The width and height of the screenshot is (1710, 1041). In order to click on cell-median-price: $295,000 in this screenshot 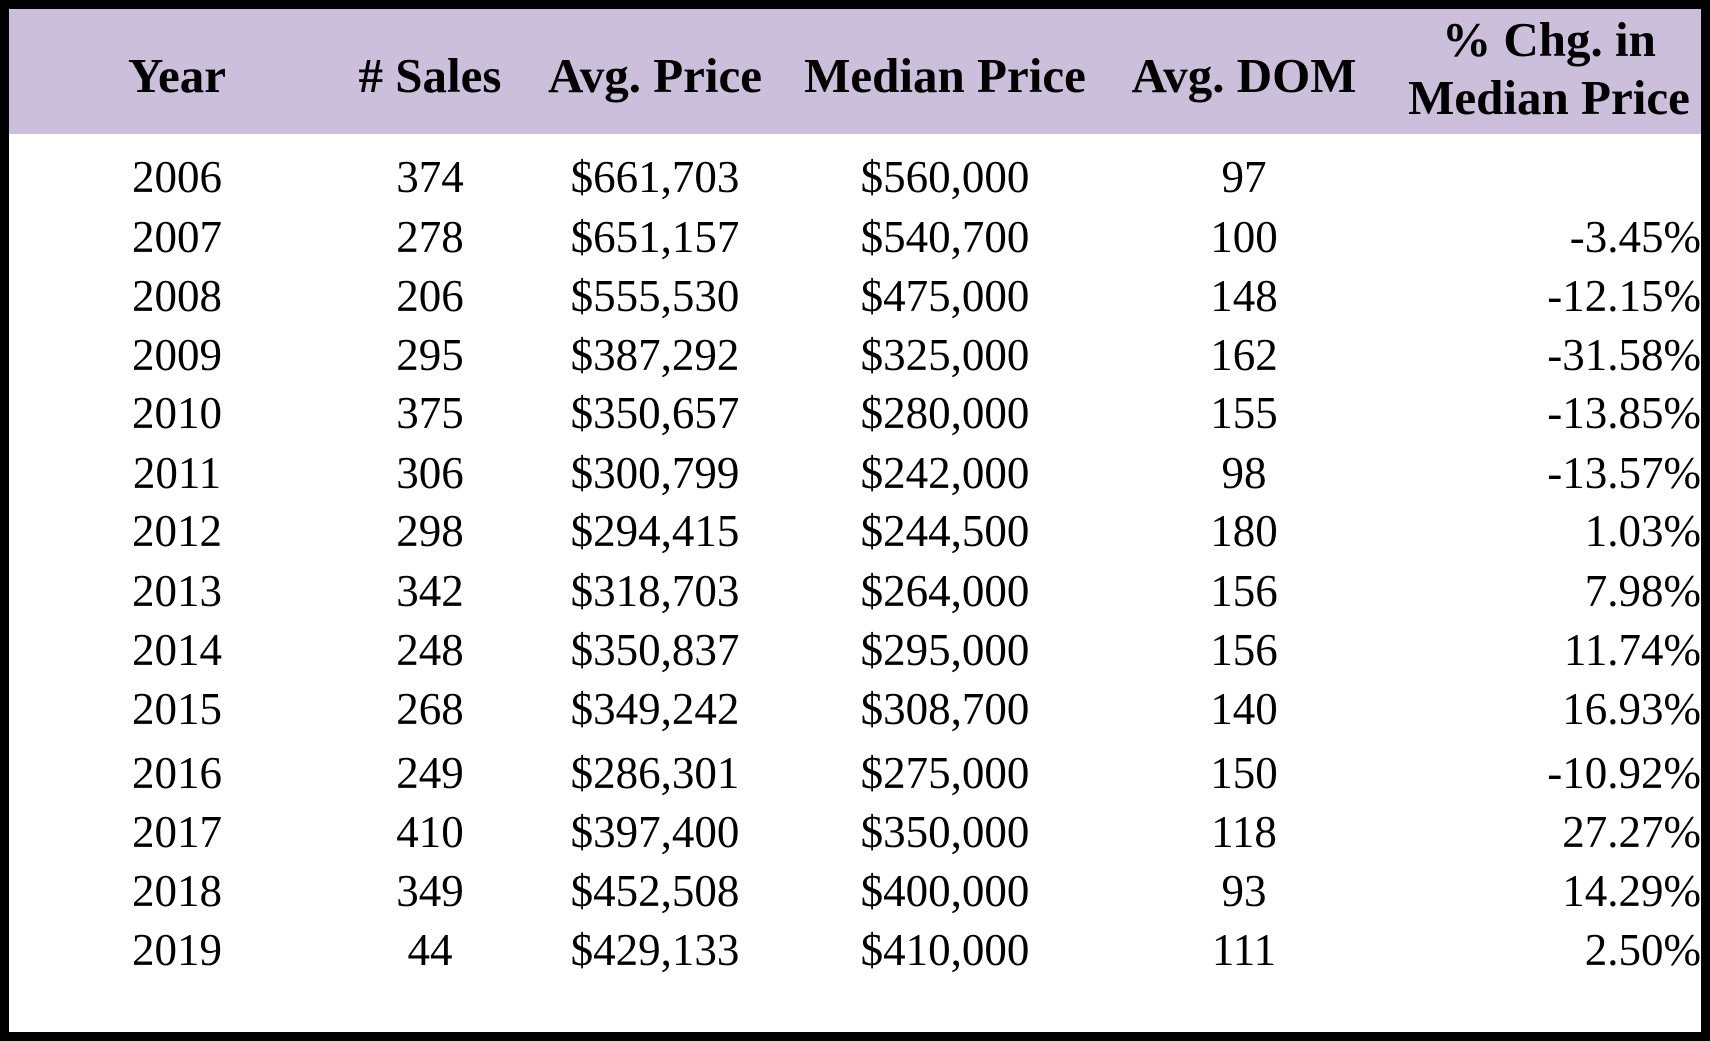, I will do `click(945, 650)`.